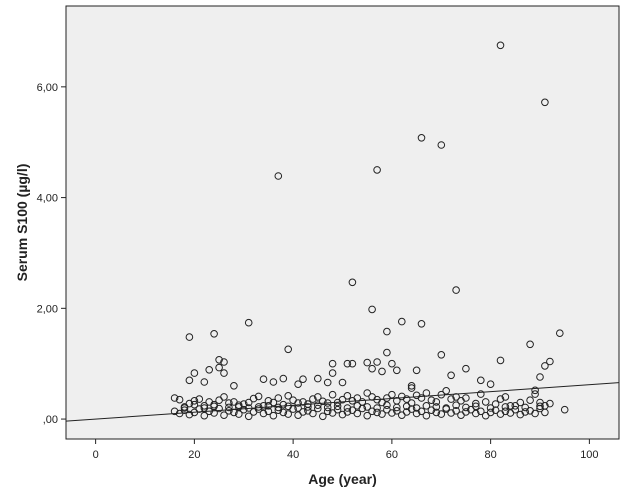 This screenshot has height=501, width=626. Describe the element at coordinates (194, 455) in the screenshot. I see `x-tick-label: 20` at that location.